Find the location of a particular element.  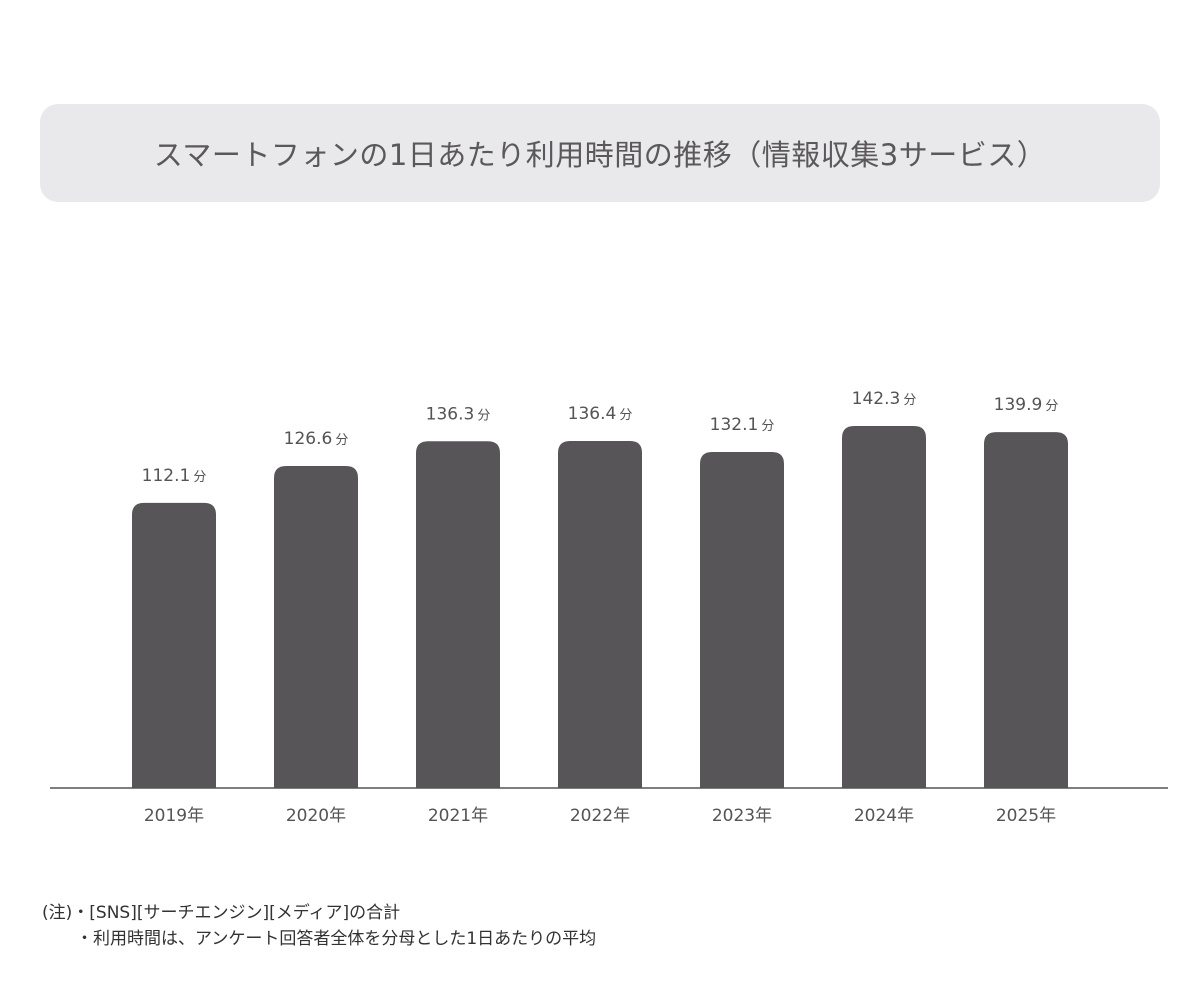

x-tick-label-2023年: 2023年 is located at coordinates (742, 816).